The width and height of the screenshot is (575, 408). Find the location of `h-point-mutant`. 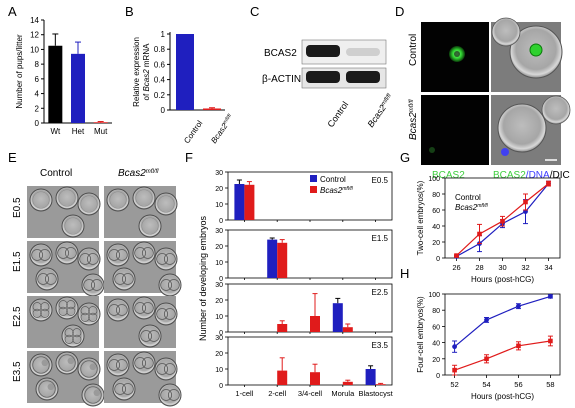

h-point-mutant is located at coordinates (518, 346).